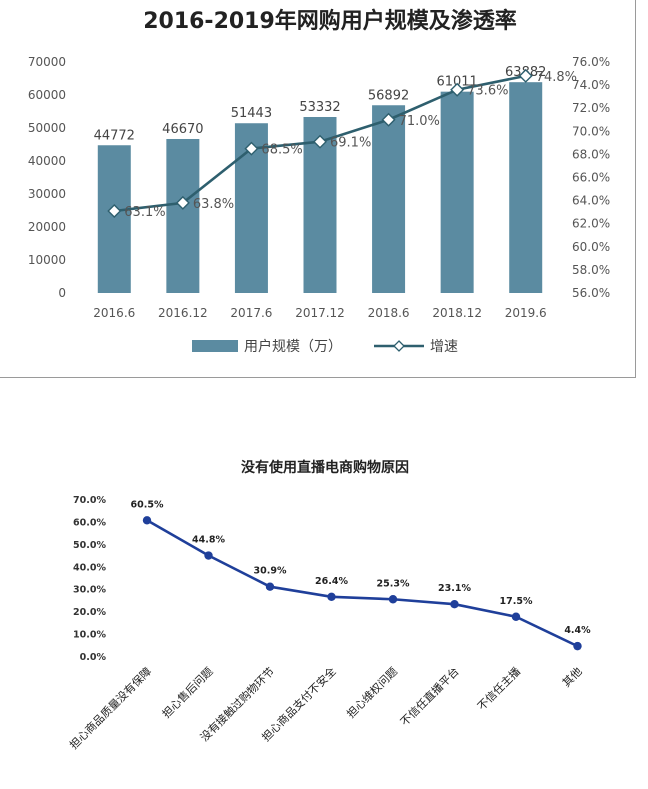  I want to click on x-tick-label: 2018.12, so click(457, 313).